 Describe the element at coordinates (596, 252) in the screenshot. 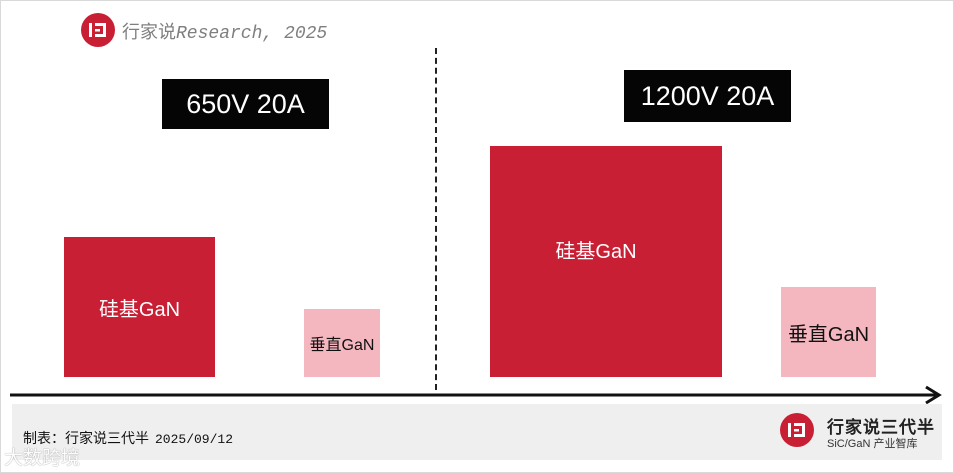

I see `block-1200v-si-gan-label: 硅基GaN` at that location.